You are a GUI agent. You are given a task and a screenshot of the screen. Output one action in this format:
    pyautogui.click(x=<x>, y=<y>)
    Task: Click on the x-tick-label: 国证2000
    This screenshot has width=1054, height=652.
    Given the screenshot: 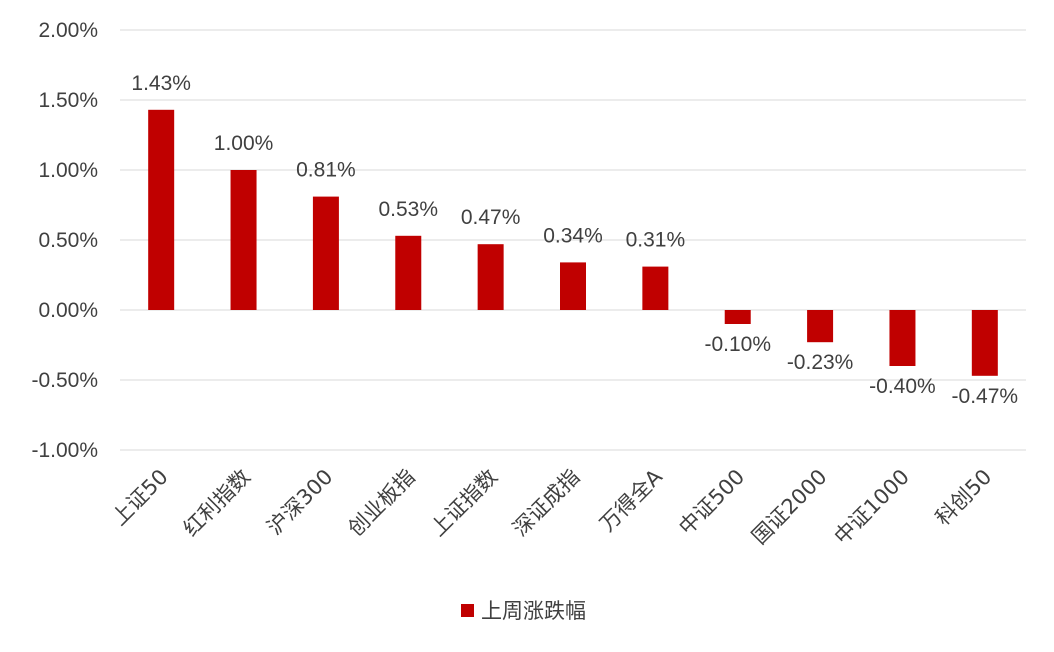 What is the action you would take?
    pyautogui.click(x=789, y=507)
    